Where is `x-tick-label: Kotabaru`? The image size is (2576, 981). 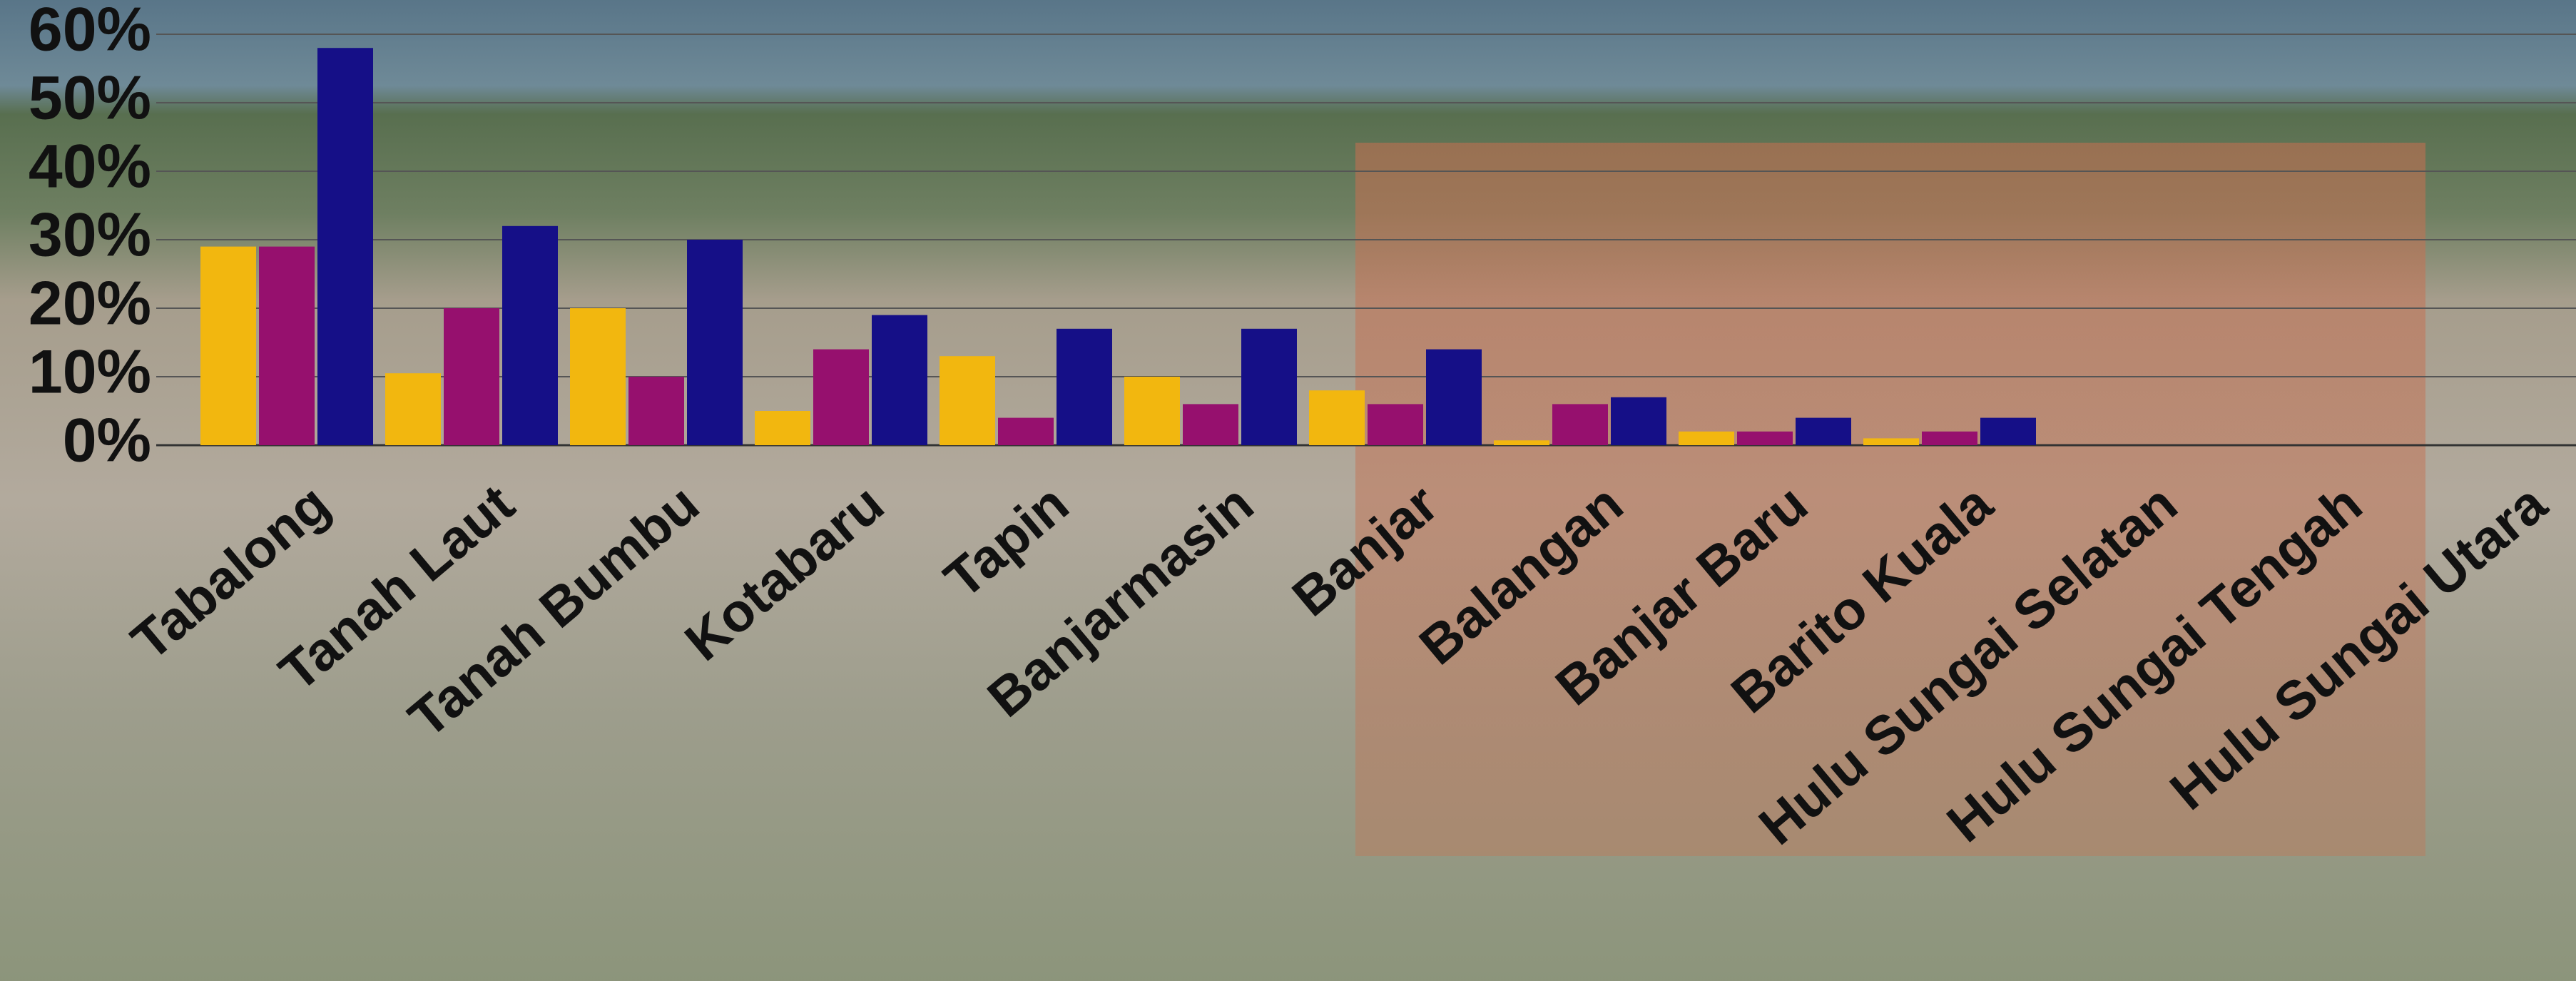
x-tick-label: Kotabaru is located at coordinates (784, 573).